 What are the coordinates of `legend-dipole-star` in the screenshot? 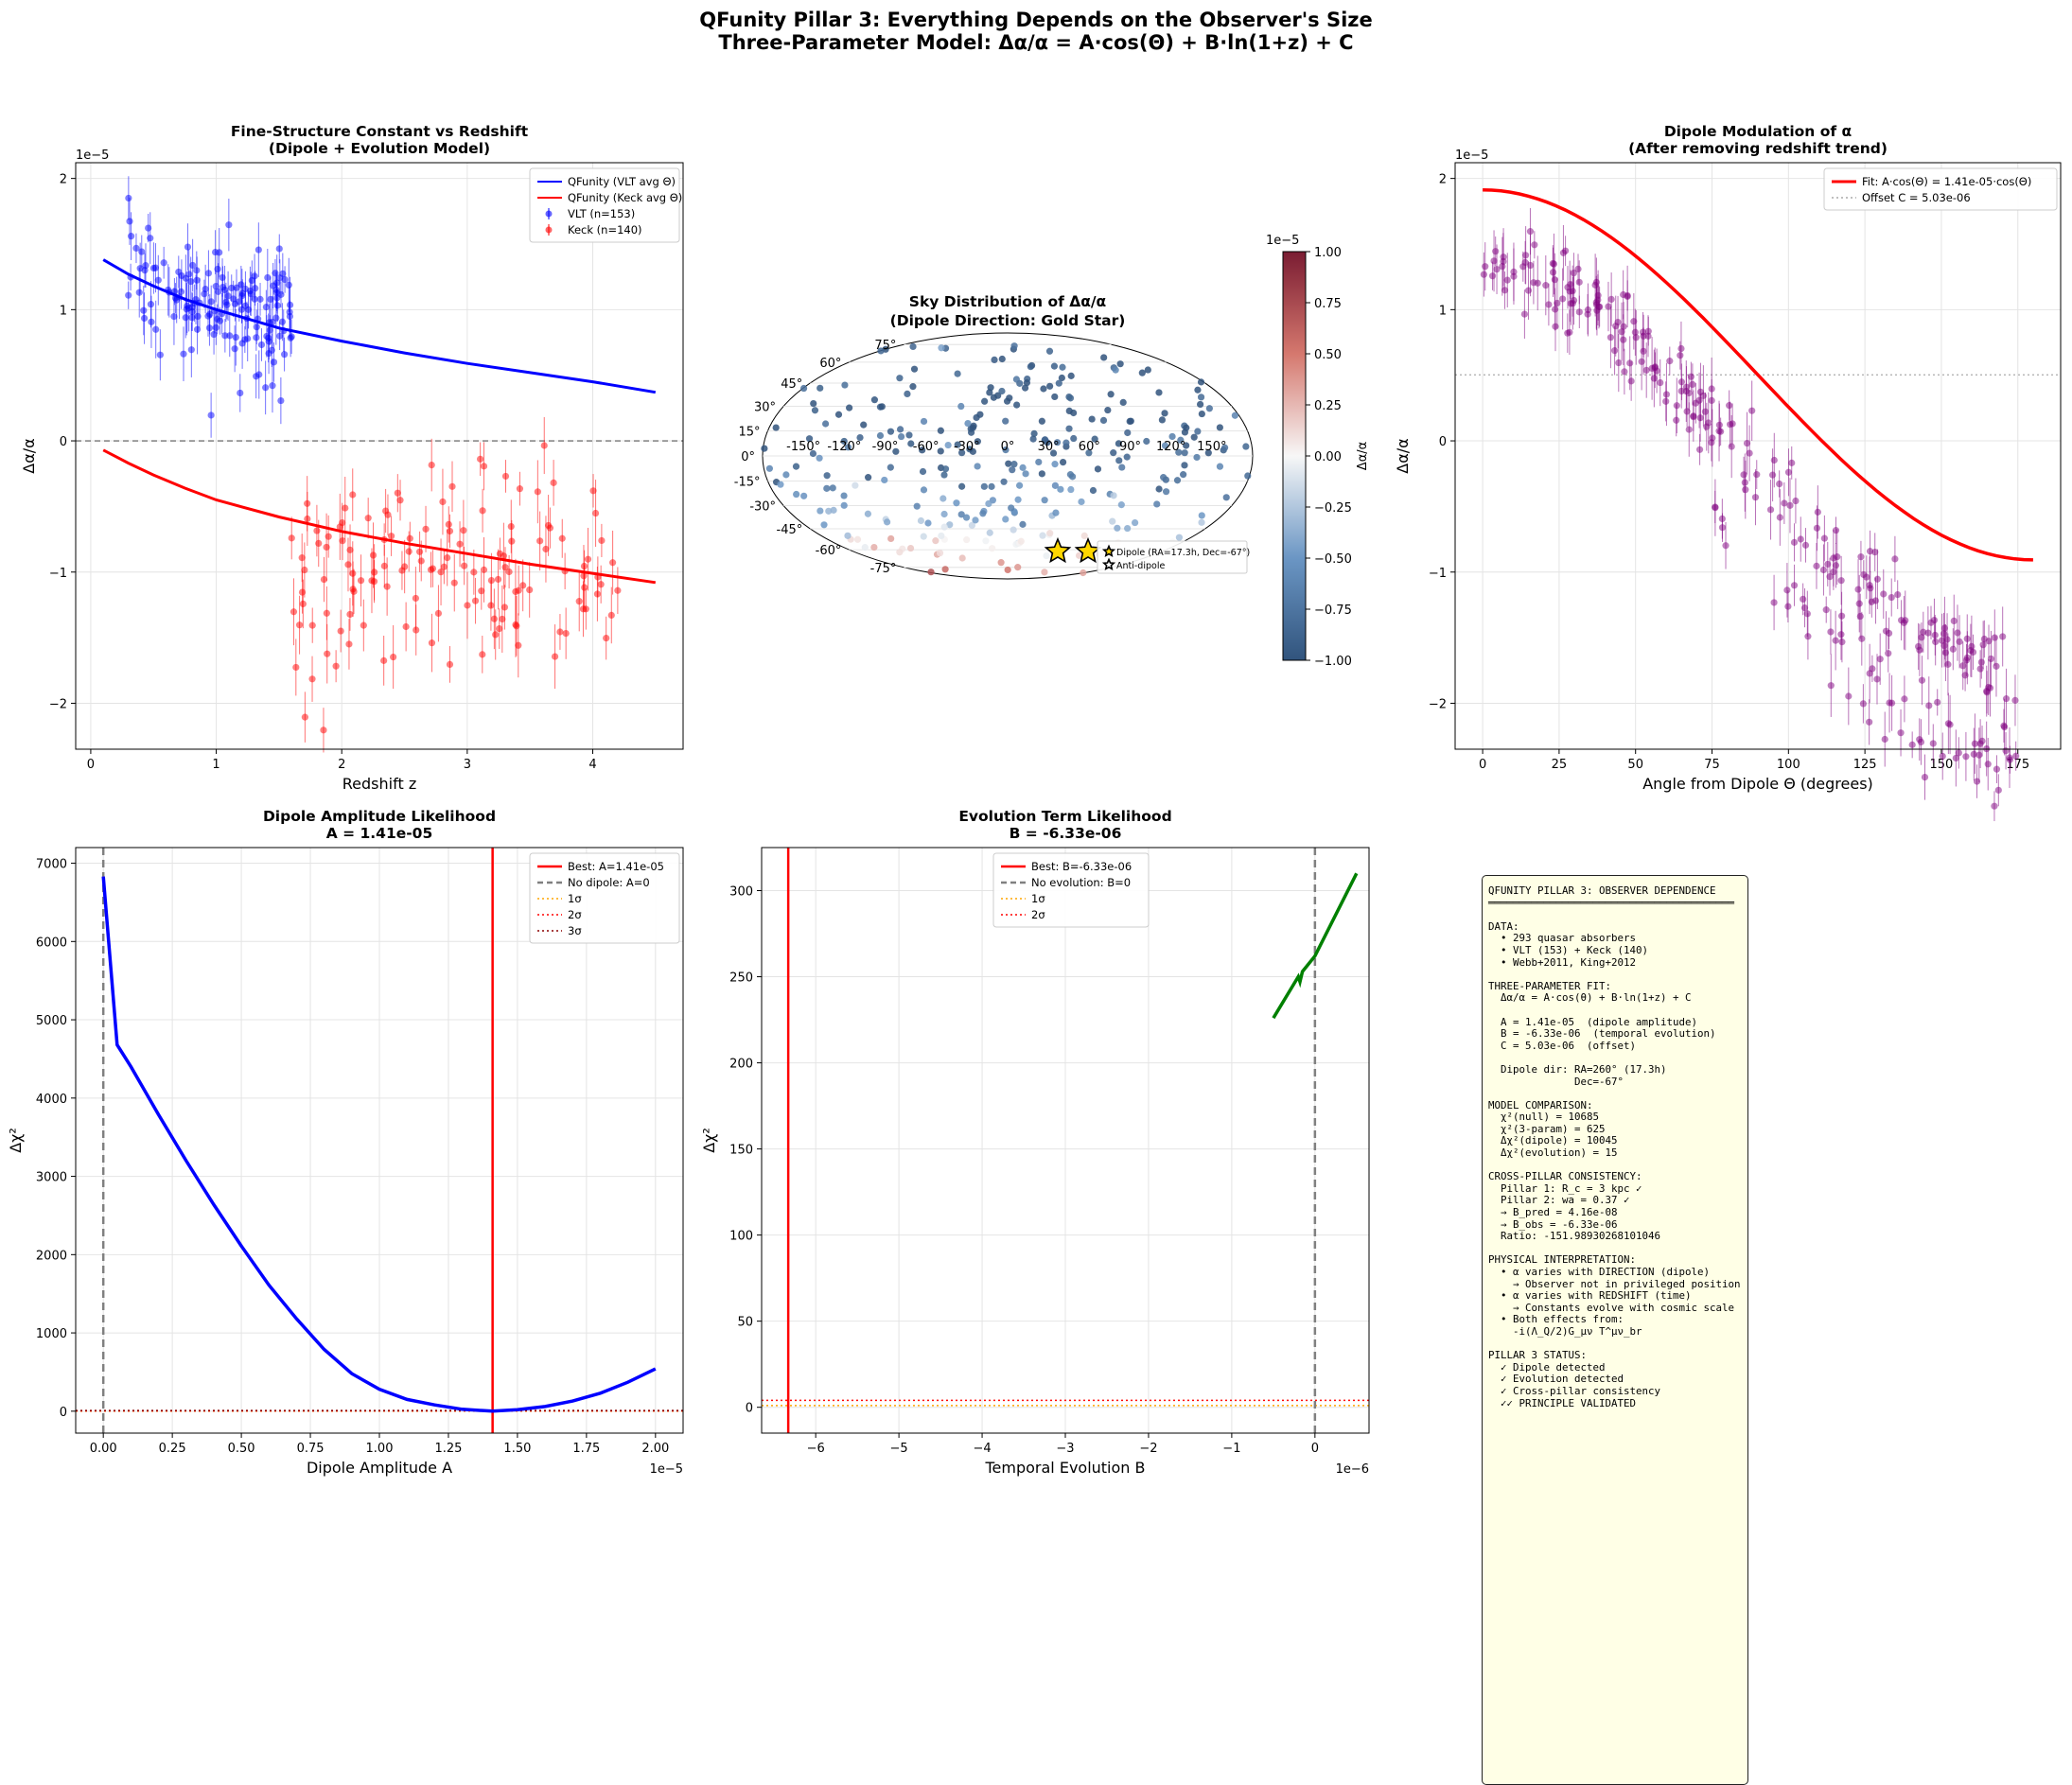 It's located at (1108, 551).